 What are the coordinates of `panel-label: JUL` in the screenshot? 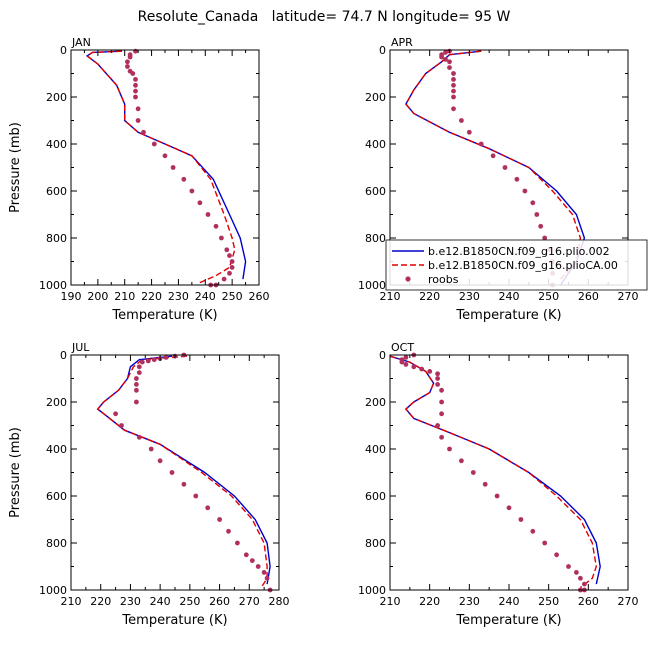 It's located at (80, 347).